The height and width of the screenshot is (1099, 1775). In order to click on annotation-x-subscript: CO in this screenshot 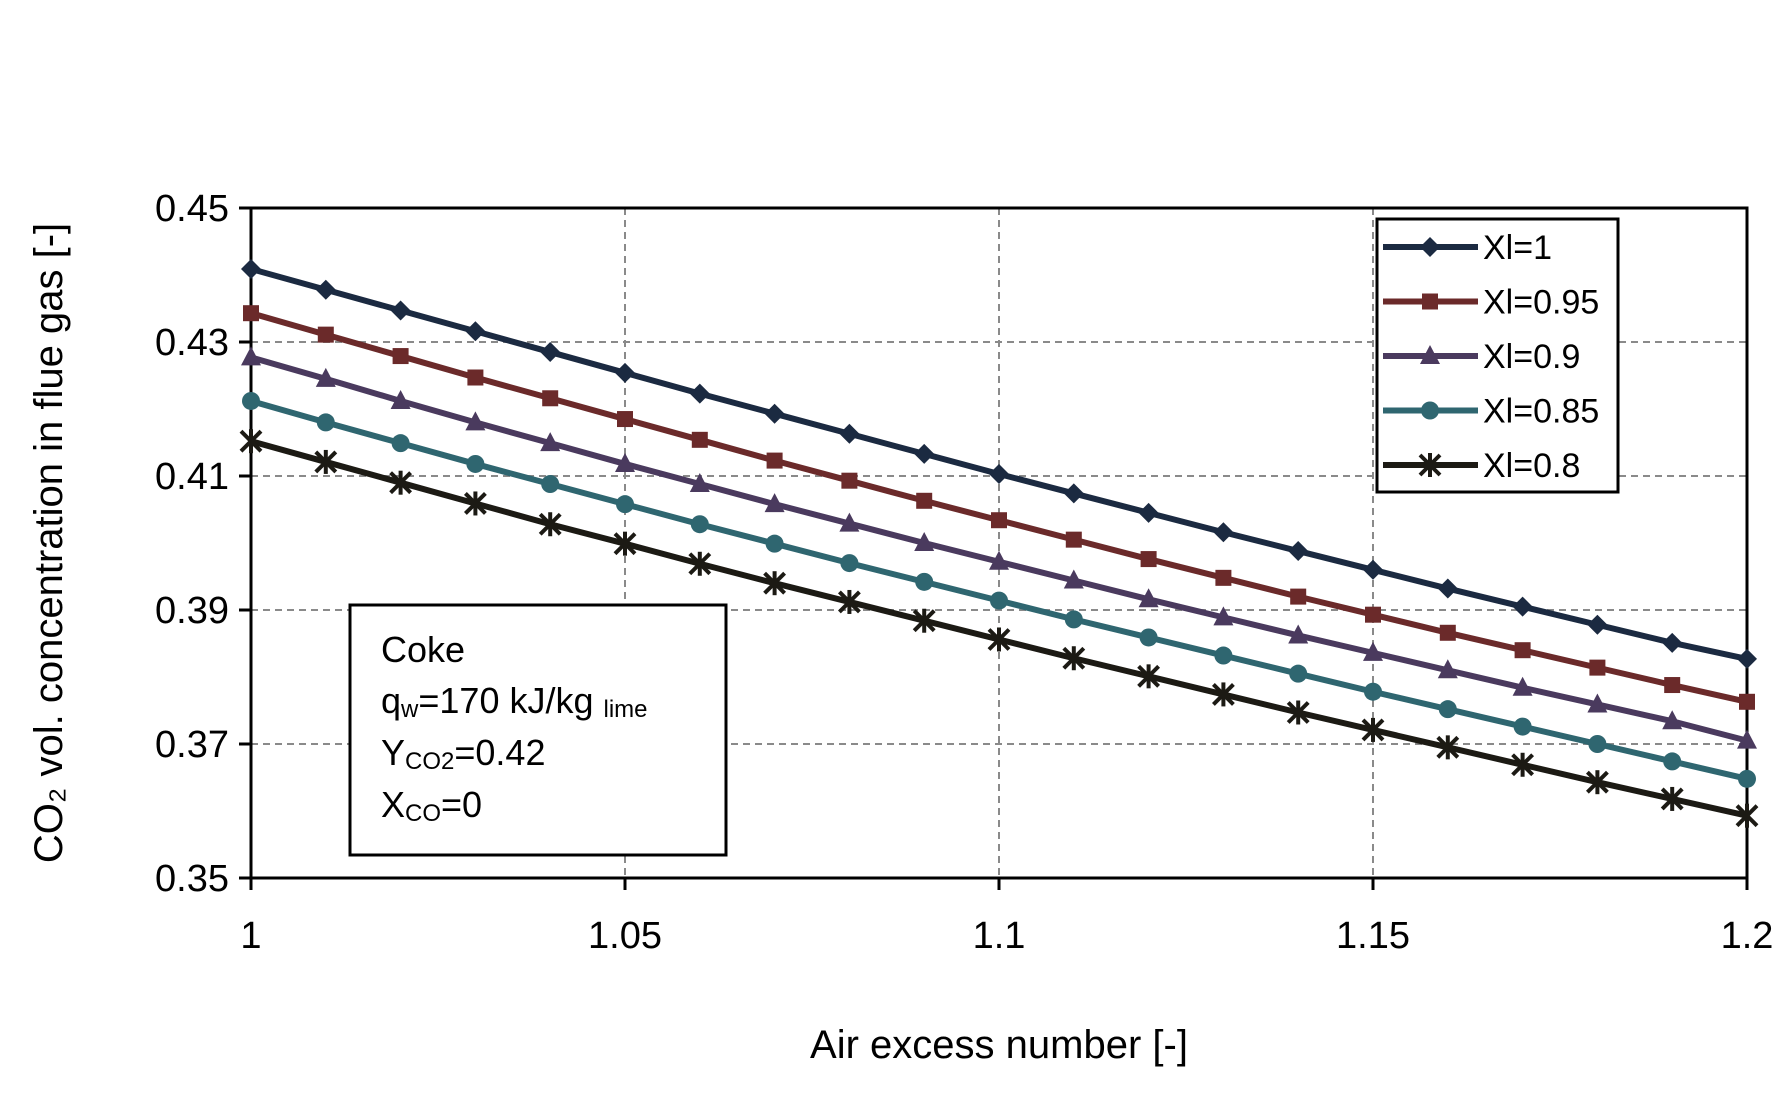, I will do `click(423, 813)`.